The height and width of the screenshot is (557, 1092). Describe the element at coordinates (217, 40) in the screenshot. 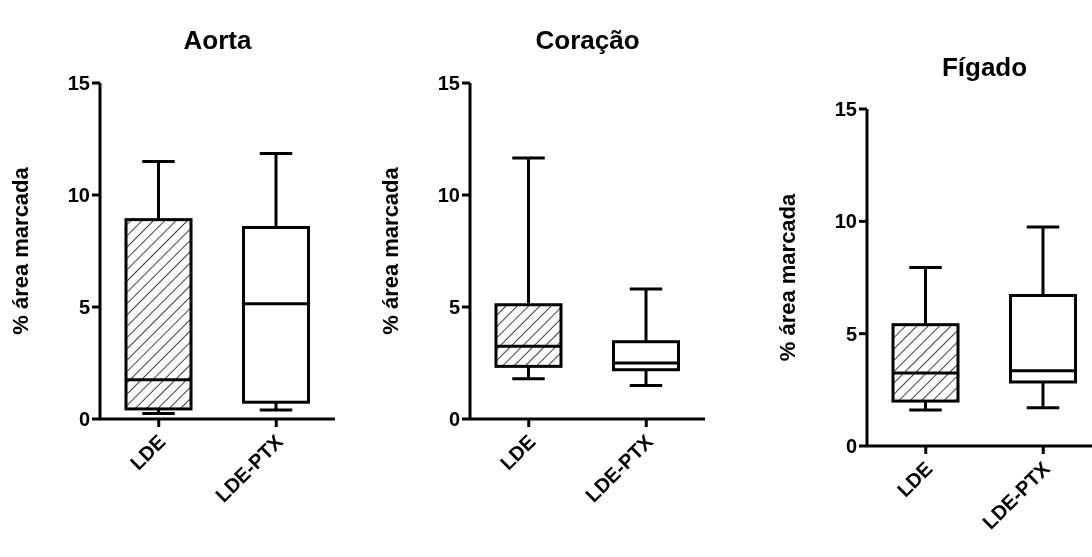

I see `chart-title: Aorta` at that location.